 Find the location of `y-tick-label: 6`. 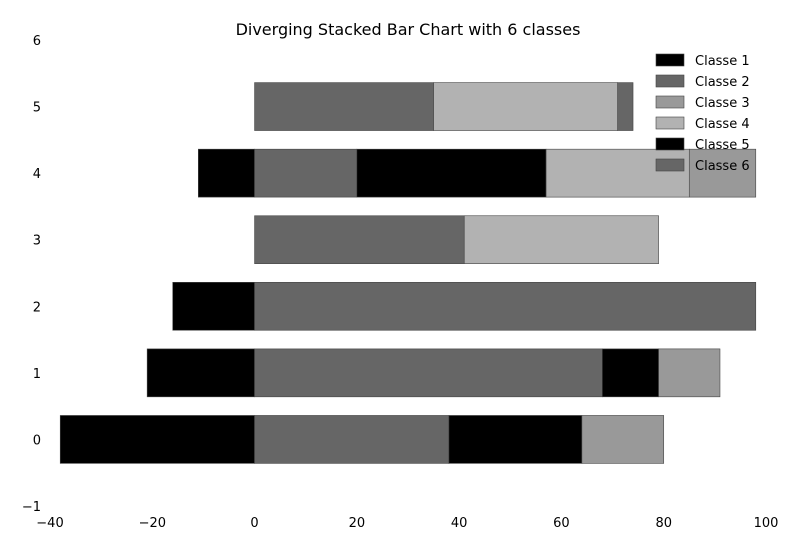

y-tick-label: 6 is located at coordinates (37, 41).